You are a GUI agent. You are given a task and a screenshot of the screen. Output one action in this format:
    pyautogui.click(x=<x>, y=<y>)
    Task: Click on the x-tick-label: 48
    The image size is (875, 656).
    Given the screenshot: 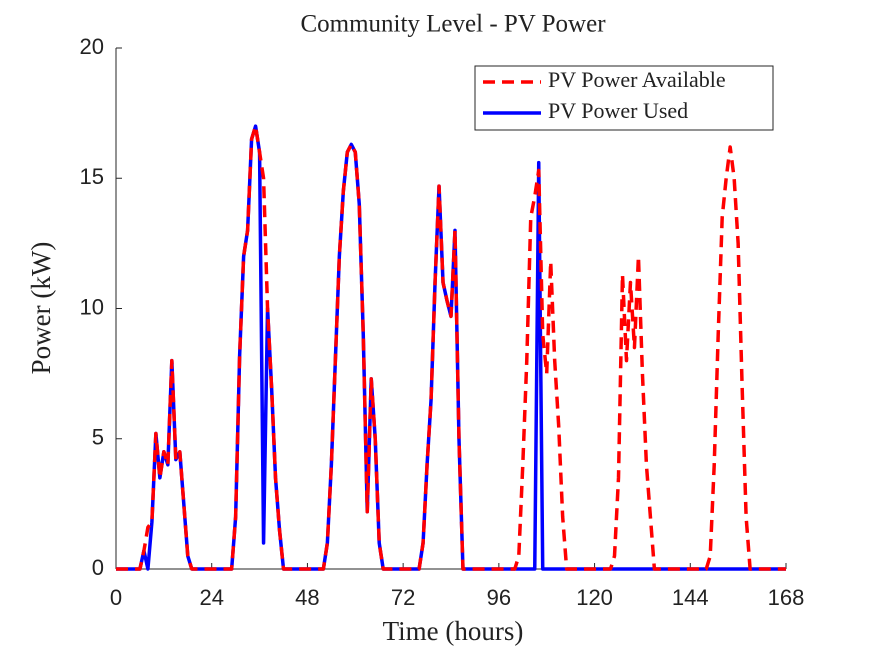 What is the action you would take?
    pyautogui.click(x=307, y=597)
    